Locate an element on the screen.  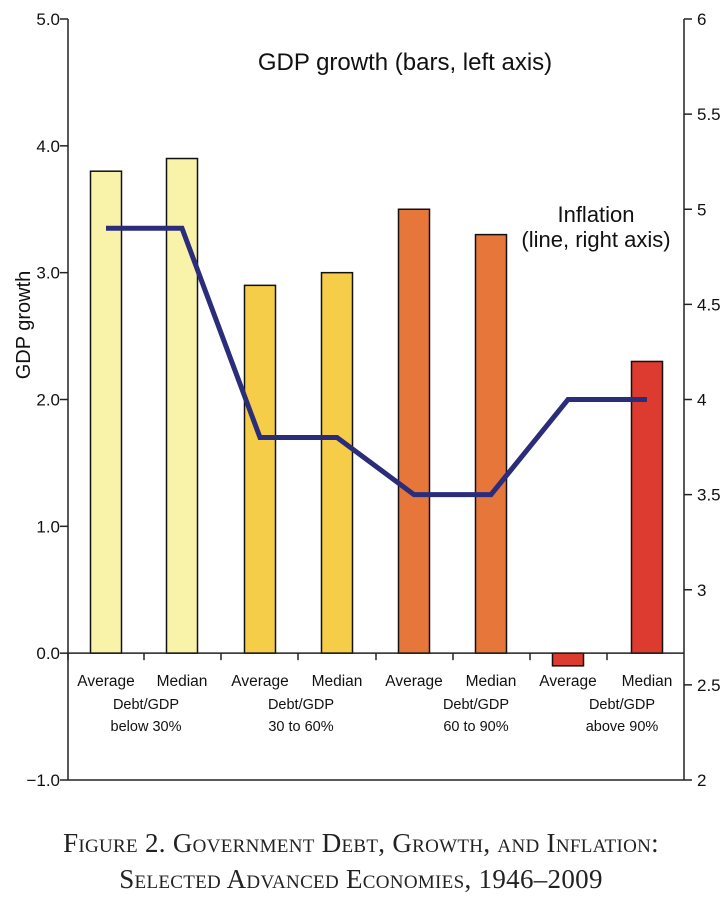
inflation-label-line1: Inflation is located at coordinates (595, 214).